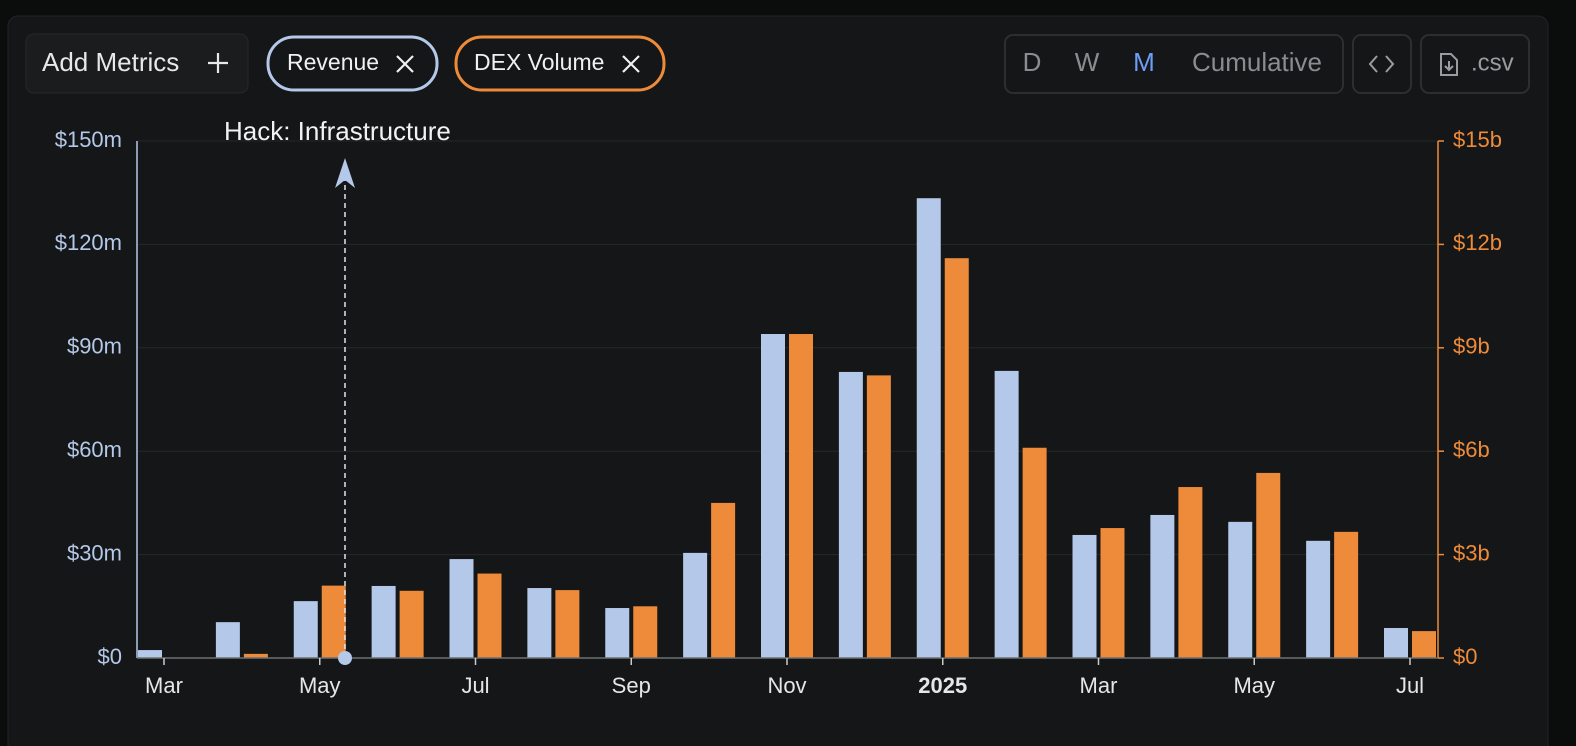 The image size is (1576, 746). I want to click on period-option: W, so click(1087, 62).